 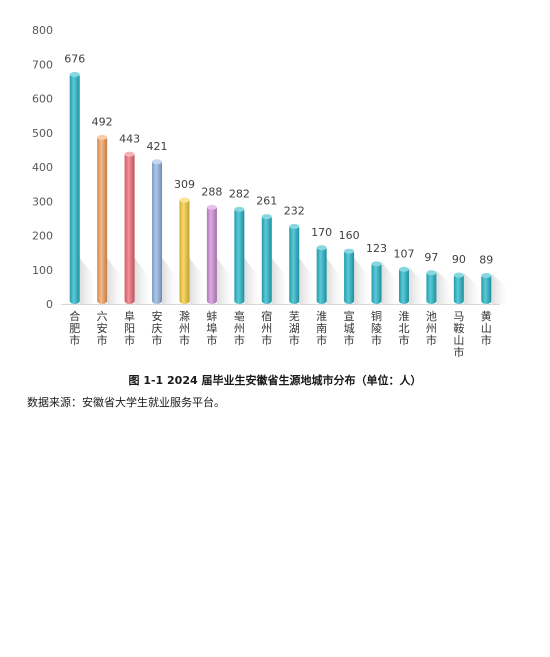 I want to click on data-label: 232, so click(x=294, y=211).